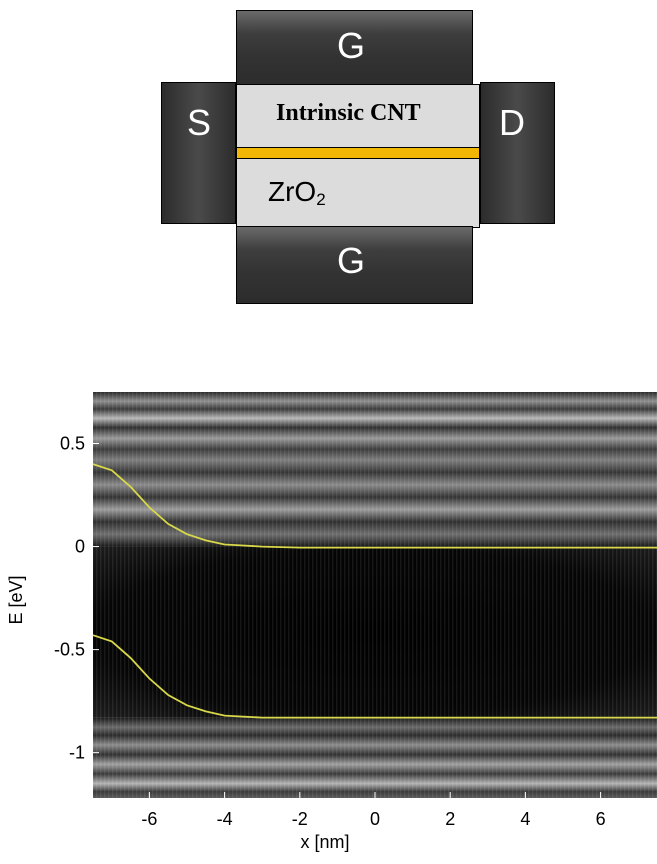  I want to click on bottom-gate-label: G, so click(351, 260).